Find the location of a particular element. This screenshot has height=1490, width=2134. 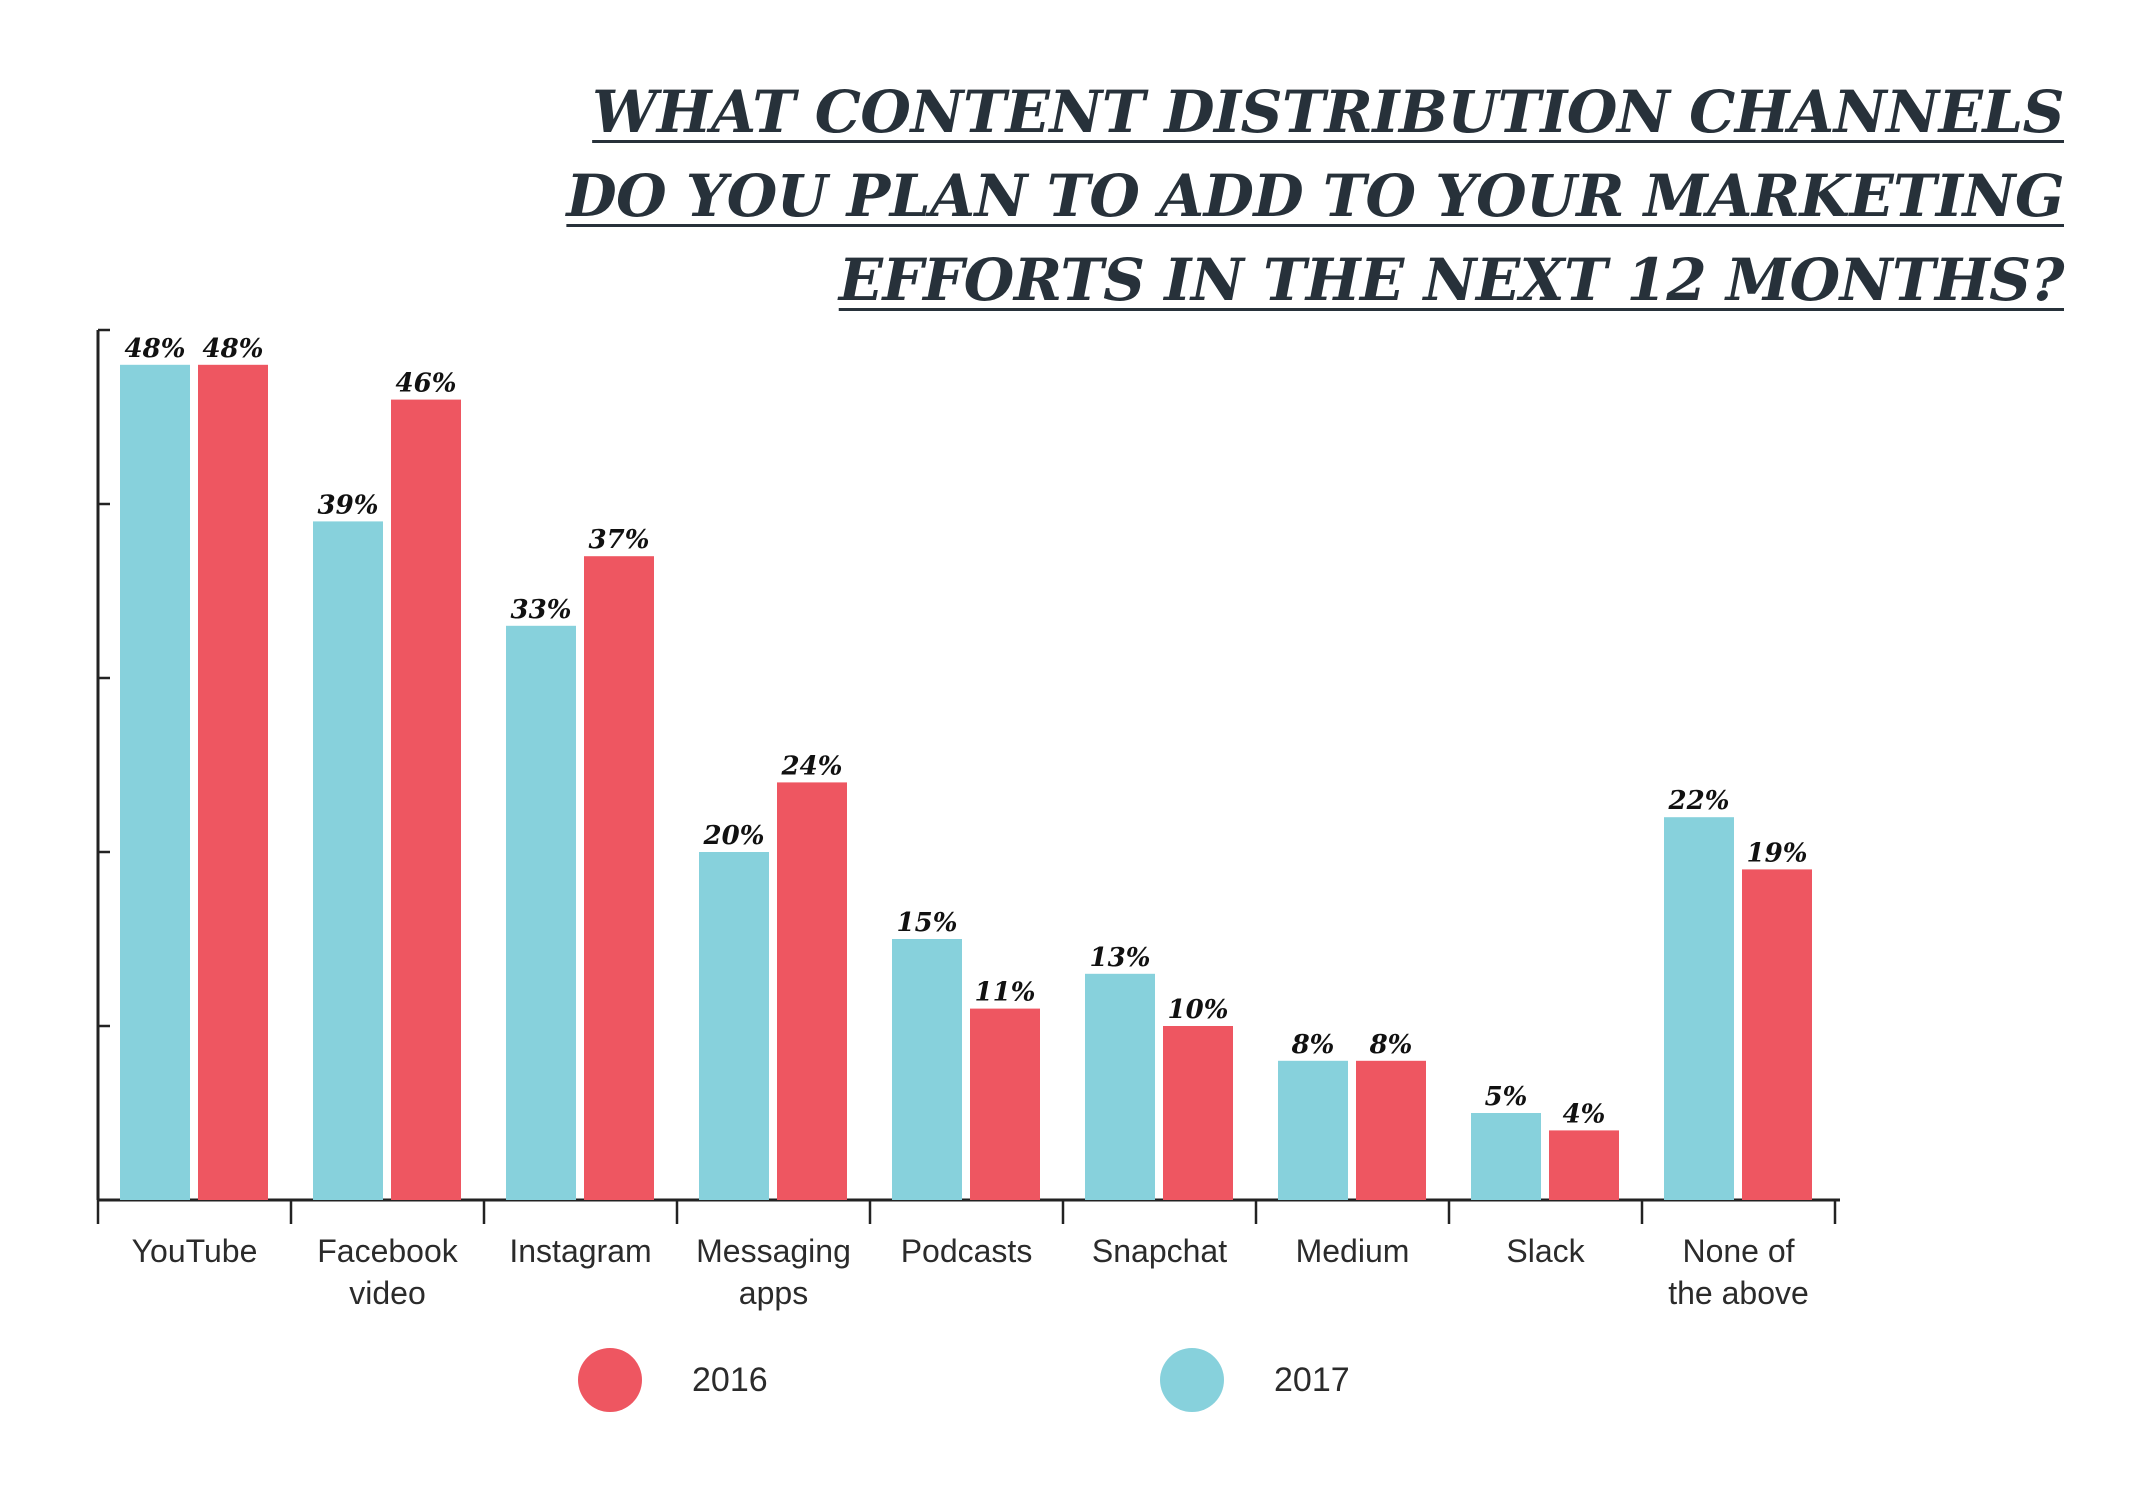

legend-swatch-2017 is located at coordinates (1192, 1380).